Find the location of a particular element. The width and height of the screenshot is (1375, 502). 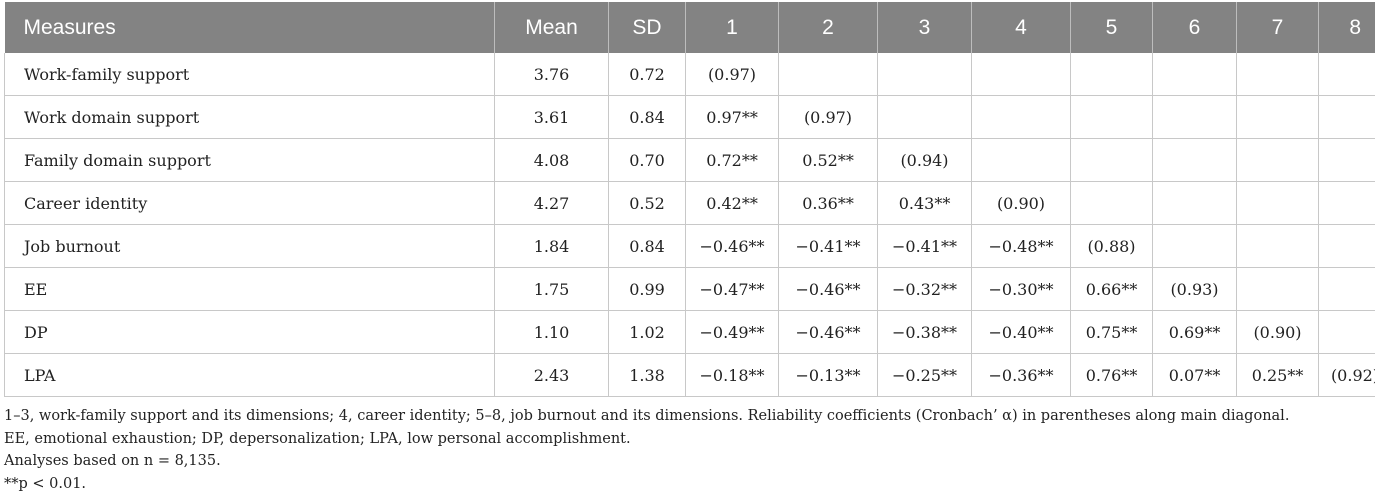

sd-value: 0.72 is located at coordinates (647, 74).